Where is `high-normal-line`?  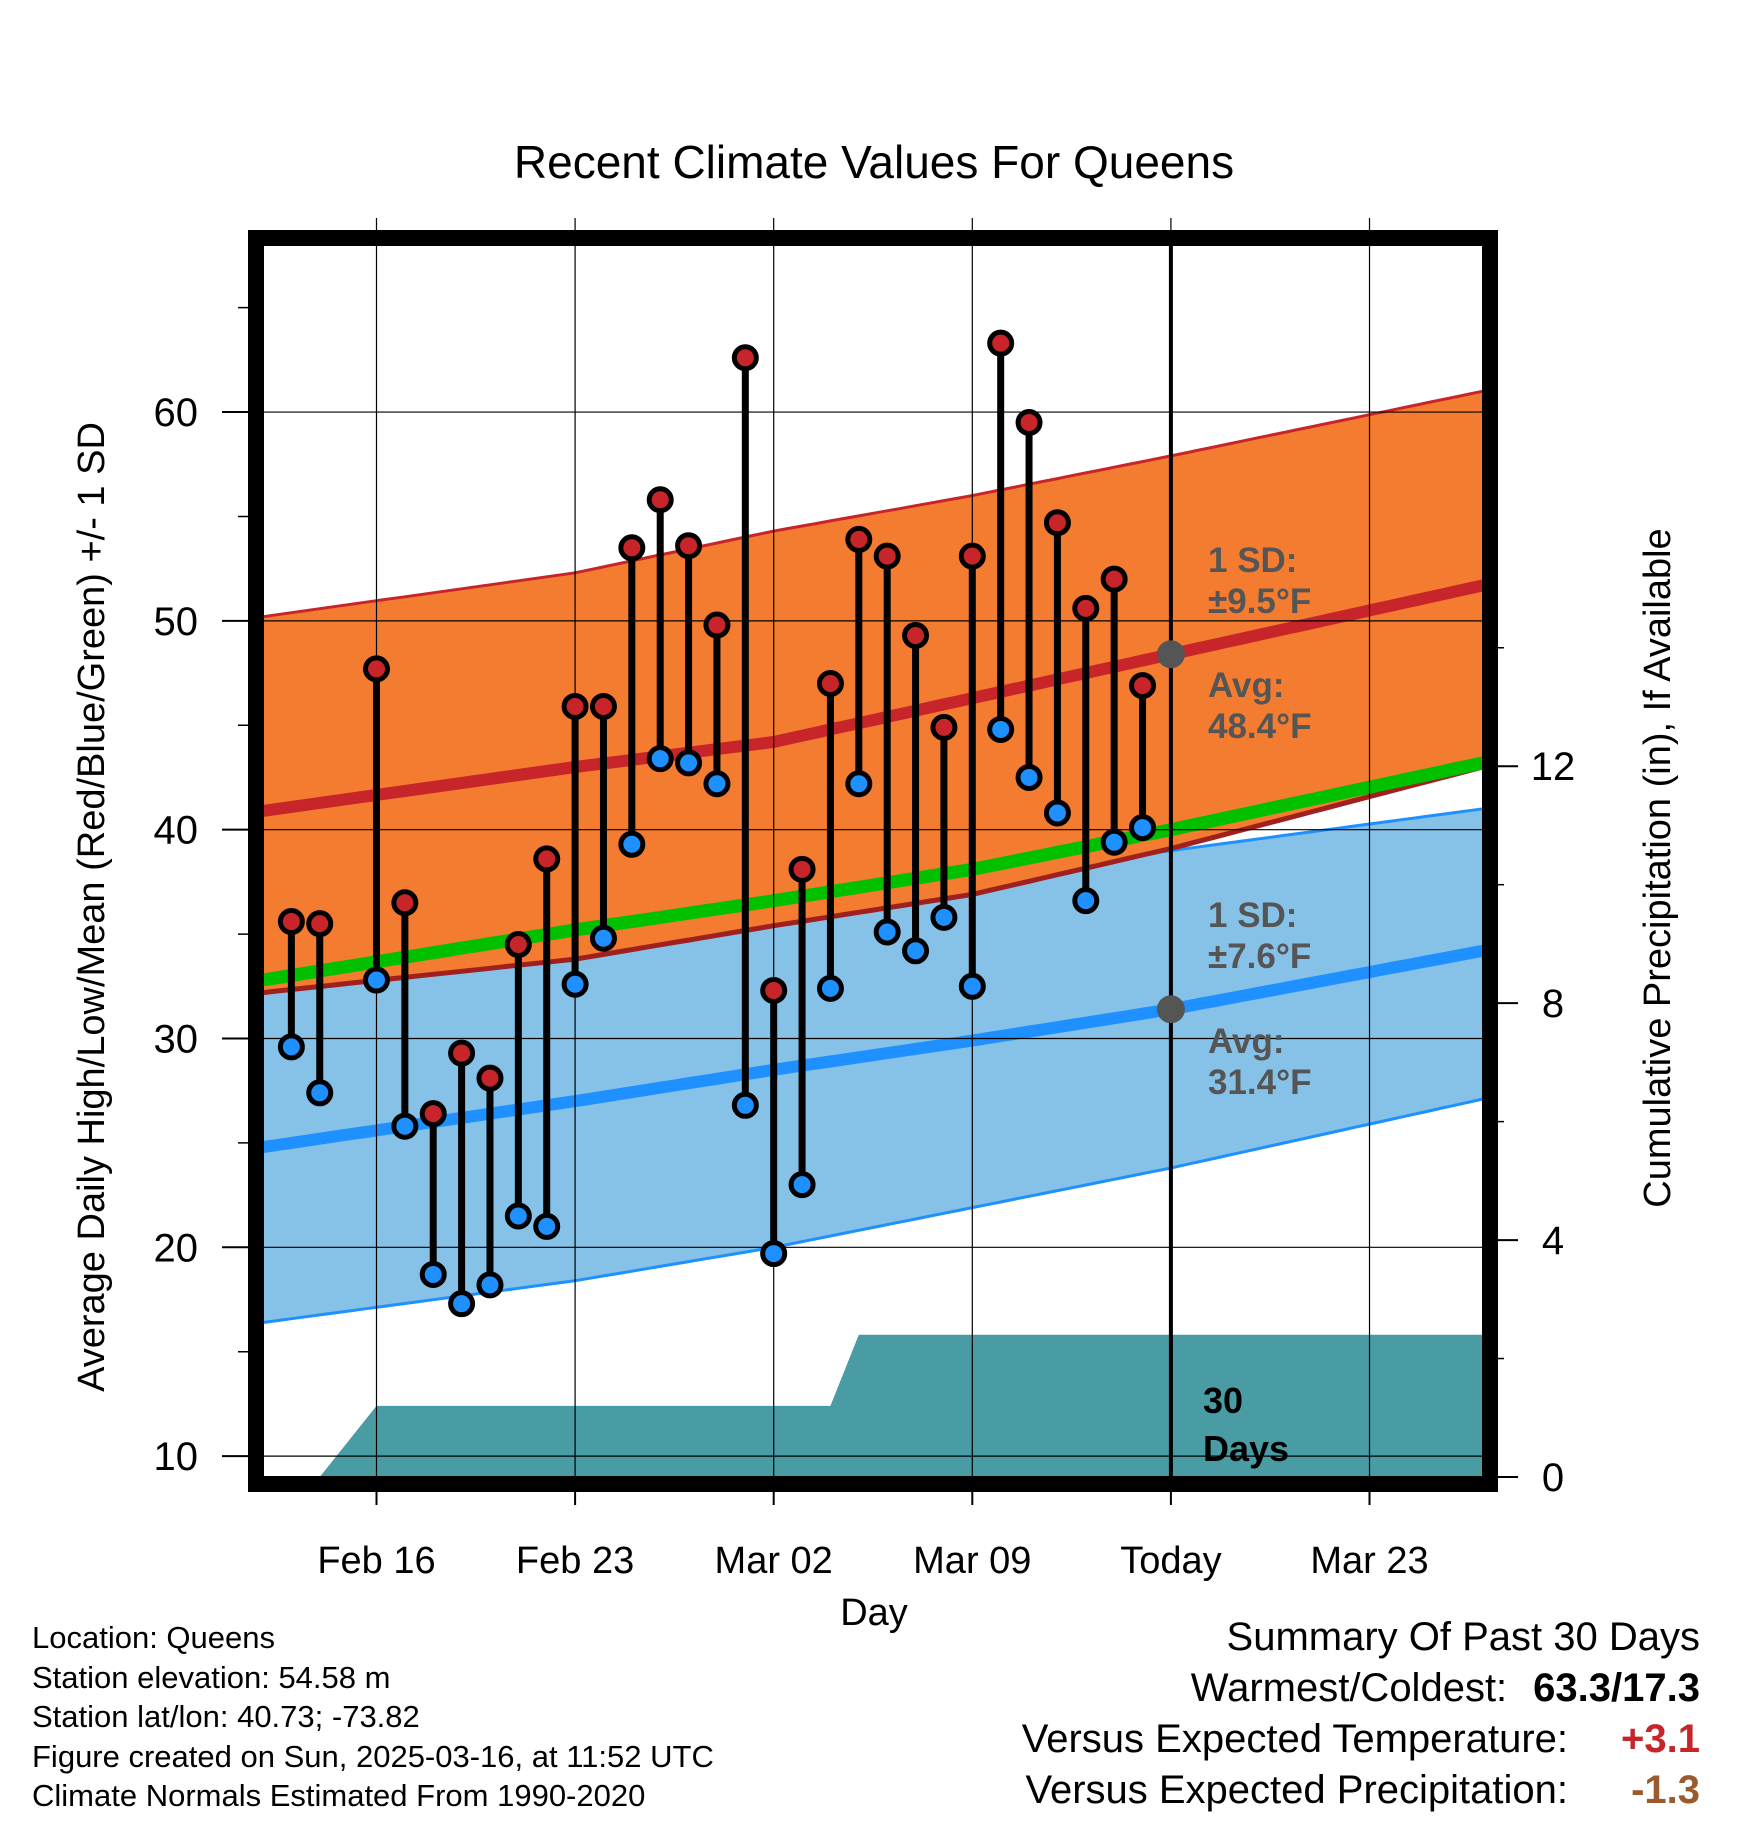 high-normal-line is located at coordinates (873, 698).